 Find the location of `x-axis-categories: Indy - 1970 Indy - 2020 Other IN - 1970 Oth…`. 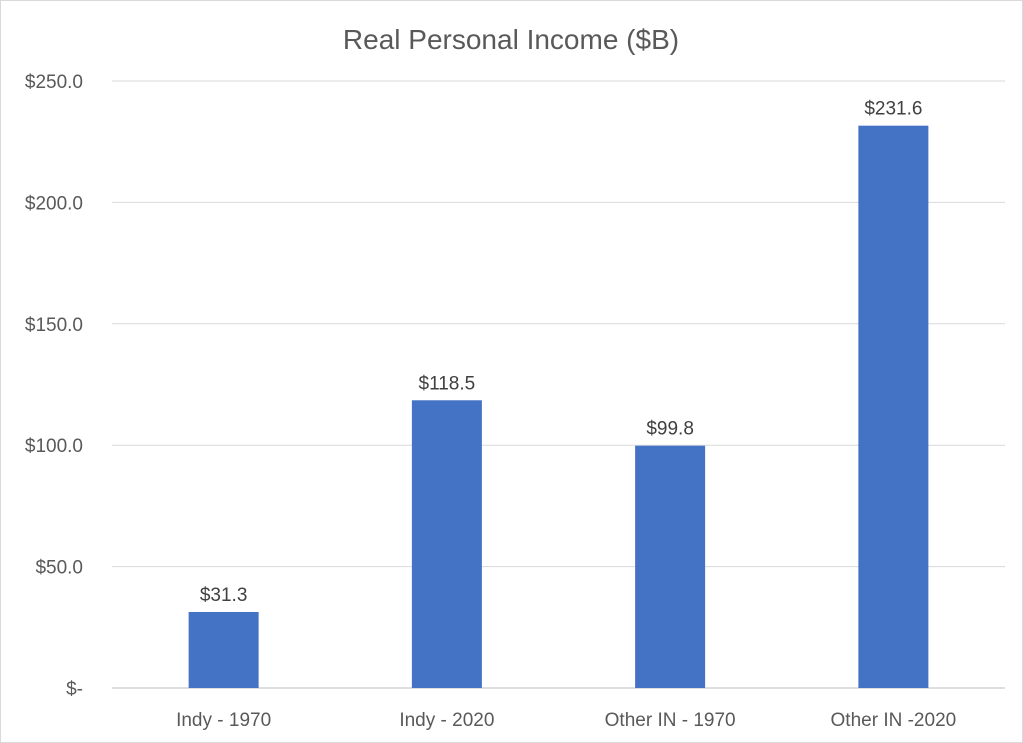

x-axis-categories: Indy - 1970 Indy - 2020 Other IN - 1970 Oth… is located at coordinates (566, 720).